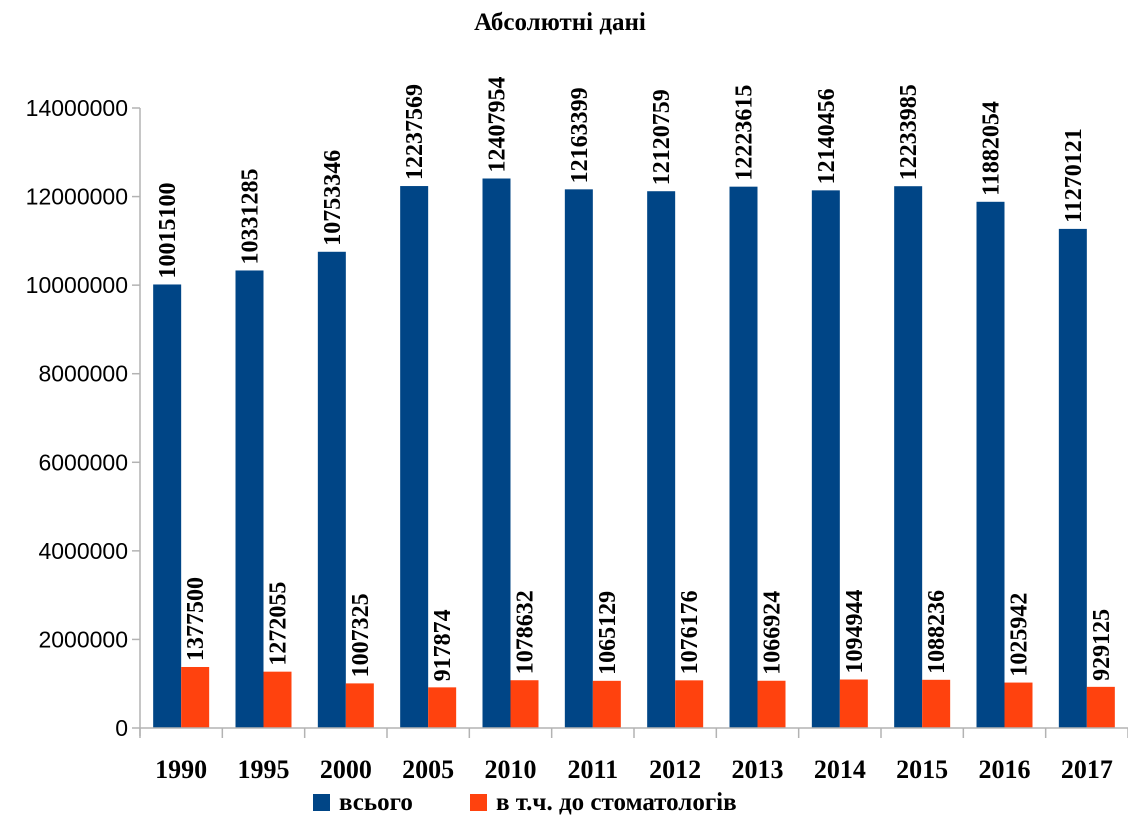 The image size is (1128, 826). What do you see at coordinates (922, 769) in the screenshot?
I see `x-tick-label: 2015` at bounding box center [922, 769].